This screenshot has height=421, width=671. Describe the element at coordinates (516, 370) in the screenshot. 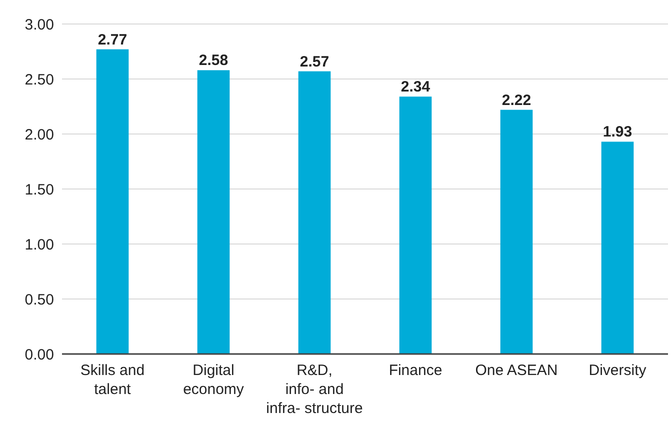

I see `x-tick-label: One ASEAN` at that location.